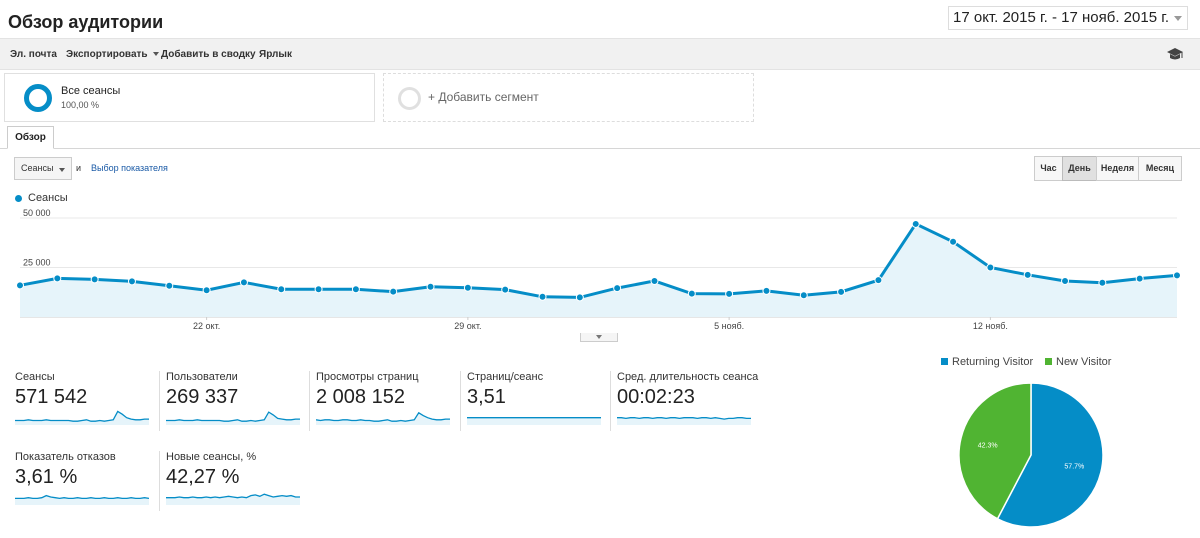 The height and width of the screenshot is (538, 1200). Describe the element at coordinates (85, 401) in the screenshot. I see `metric-tile: Сеансы 571 542` at that location.